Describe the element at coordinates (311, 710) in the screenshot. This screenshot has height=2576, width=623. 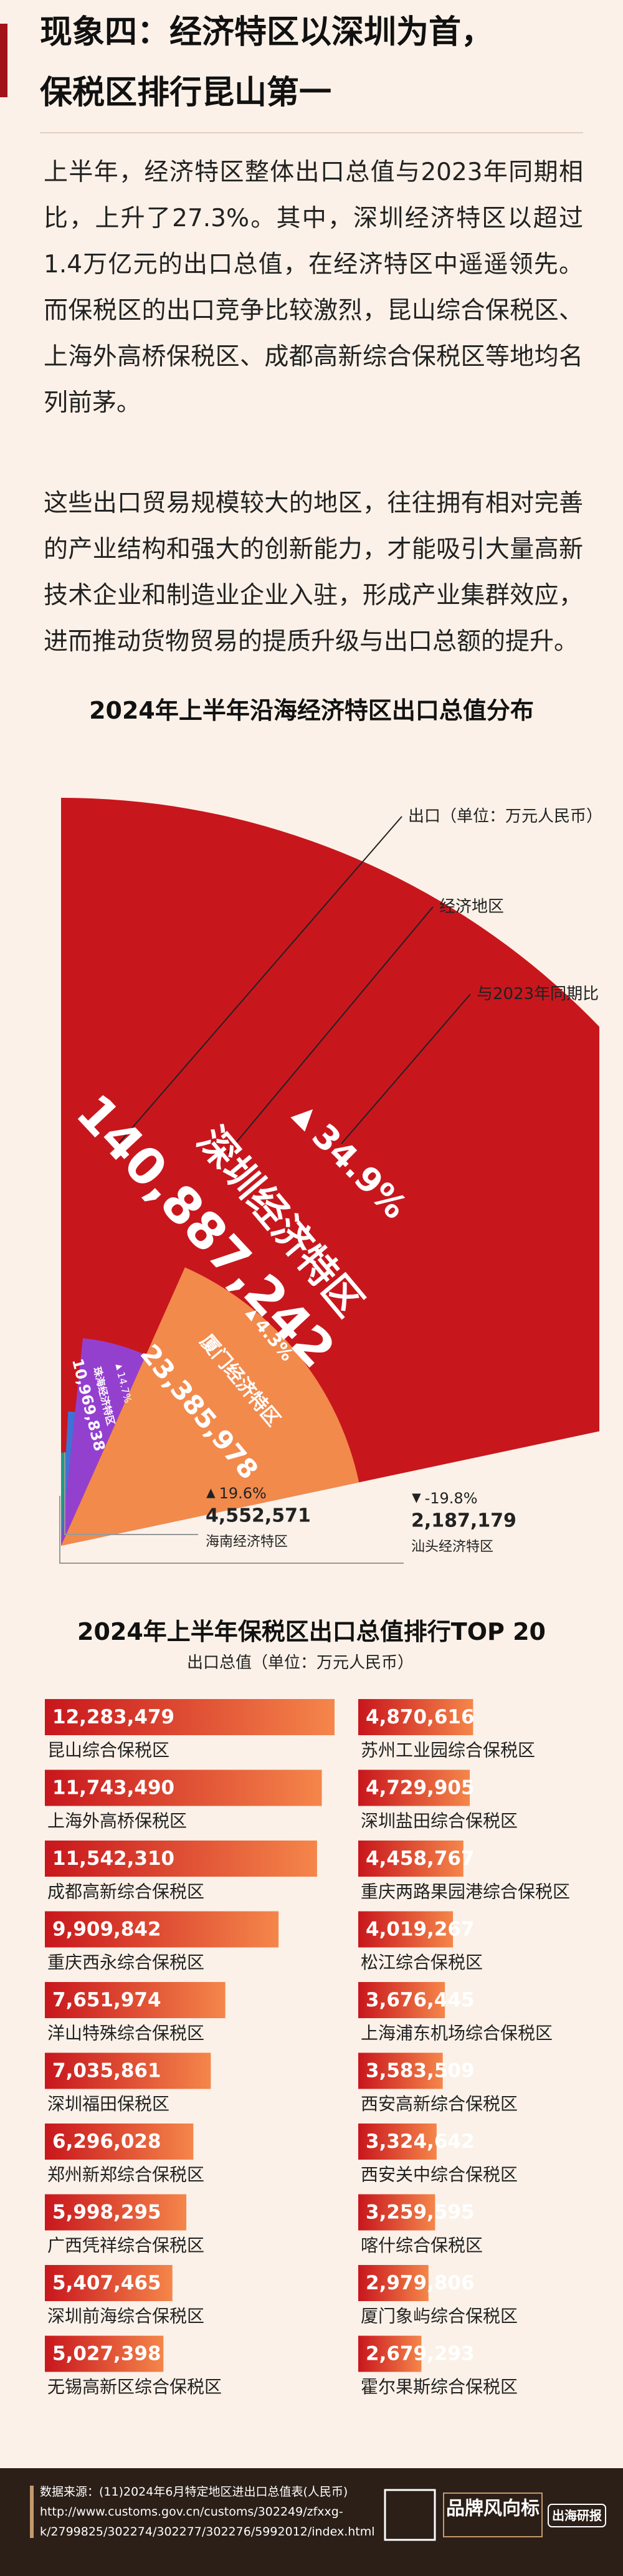
I see `chart-title: 2024年上半年沿海经济特区出口总值分布` at that location.